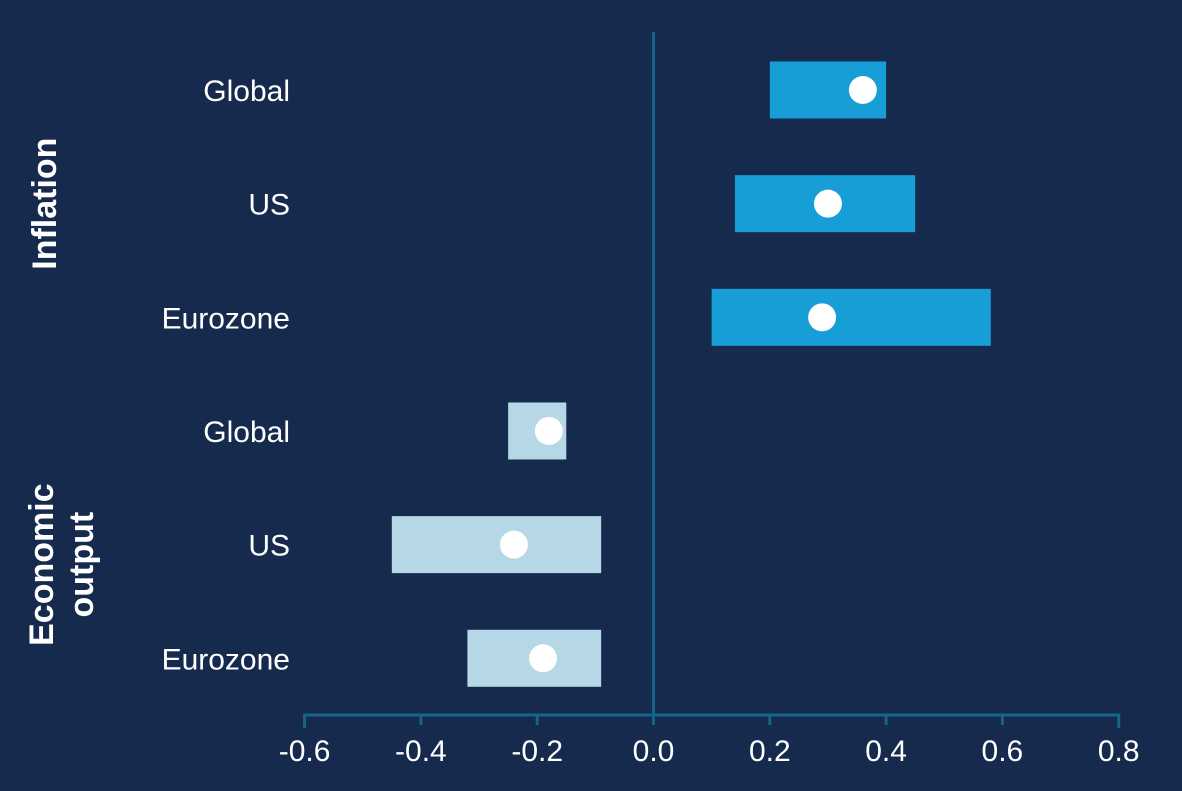 The height and width of the screenshot is (791, 1182). I want to click on x-axis-tick-label-0: -0.6, so click(305, 751).